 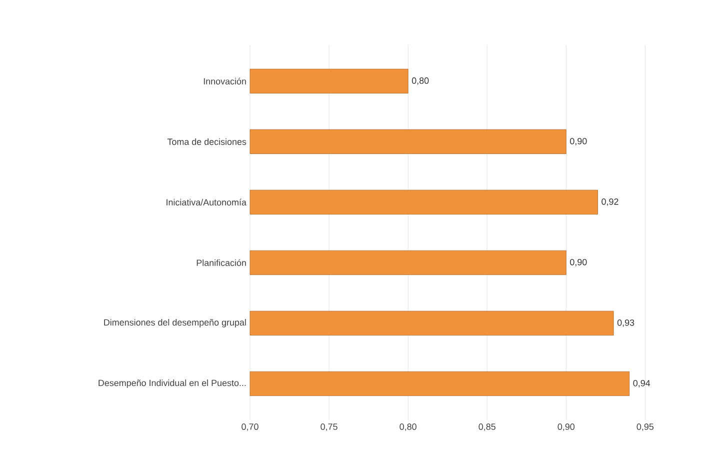 What do you see at coordinates (206, 141) in the screenshot?
I see `y-tick-label: Toma de decisiones` at bounding box center [206, 141].